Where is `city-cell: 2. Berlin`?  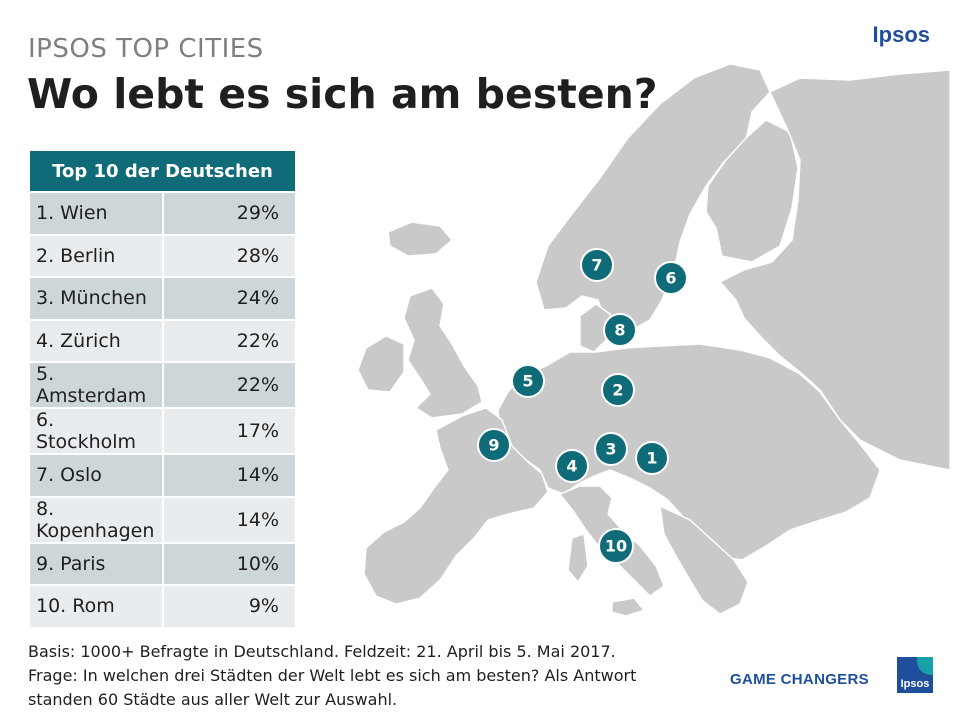
city-cell: 2. Berlin is located at coordinates (96, 255).